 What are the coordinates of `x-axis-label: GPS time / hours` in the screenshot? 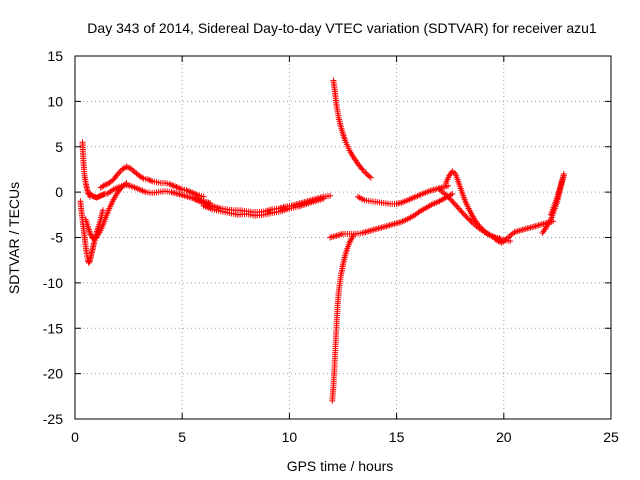 It's located at (340, 466).